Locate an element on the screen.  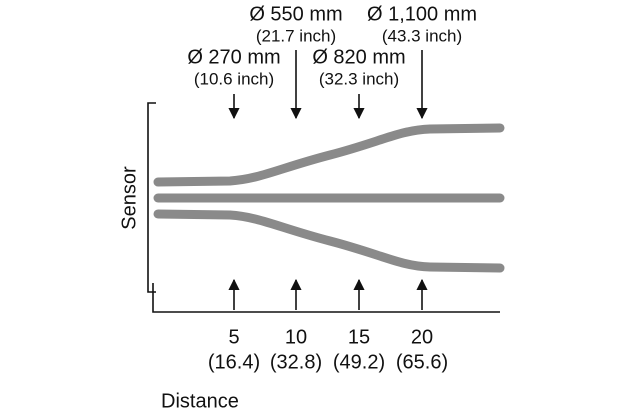
diameter-inch: (21.7 inch) is located at coordinates (296, 35).